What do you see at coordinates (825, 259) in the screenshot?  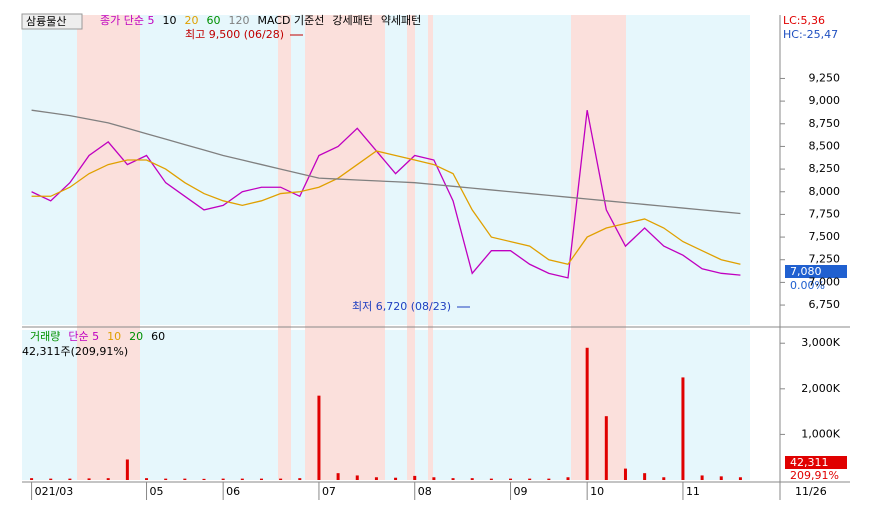 I see `y-tick-label: 7,250` at bounding box center [825, 259].